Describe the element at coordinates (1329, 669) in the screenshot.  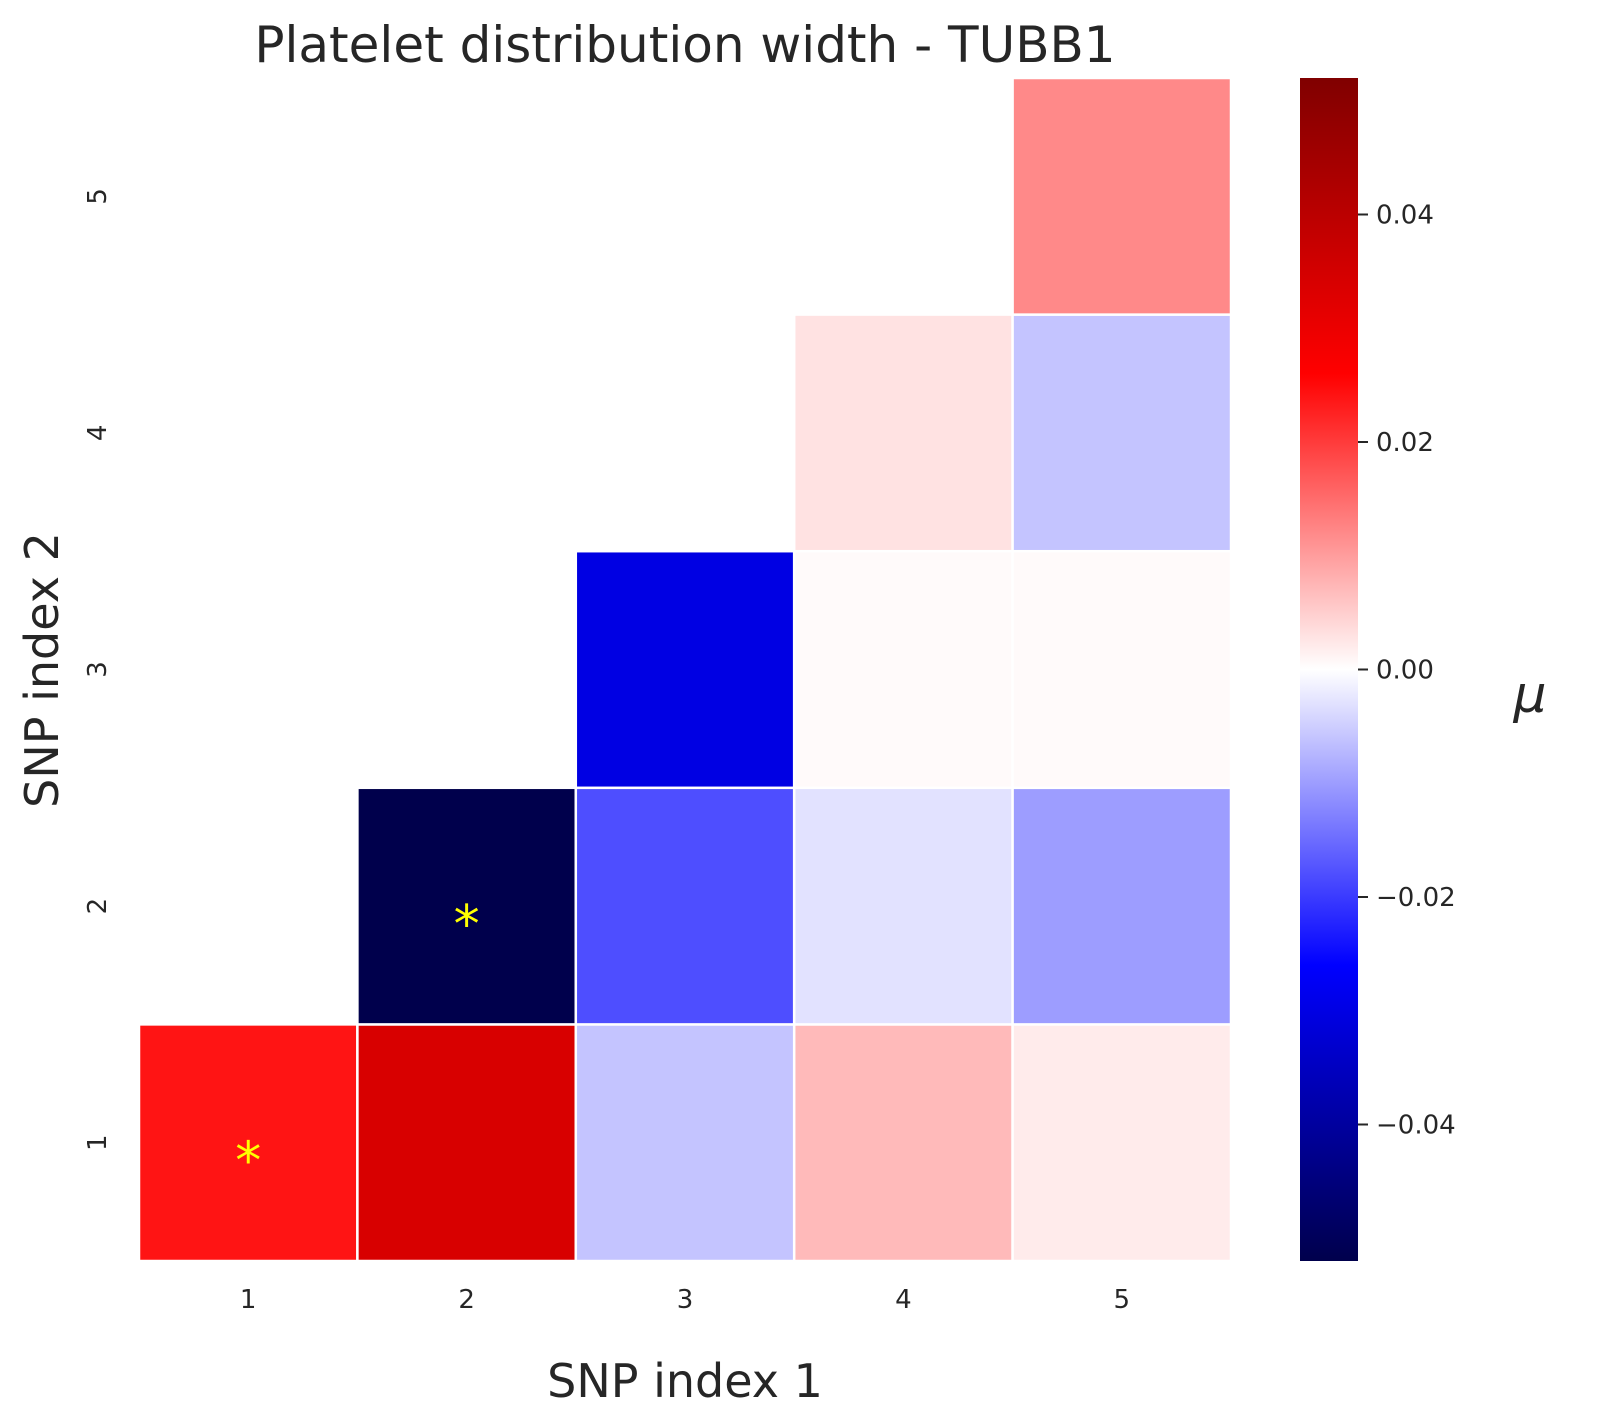
I see `colorbar` at that location.